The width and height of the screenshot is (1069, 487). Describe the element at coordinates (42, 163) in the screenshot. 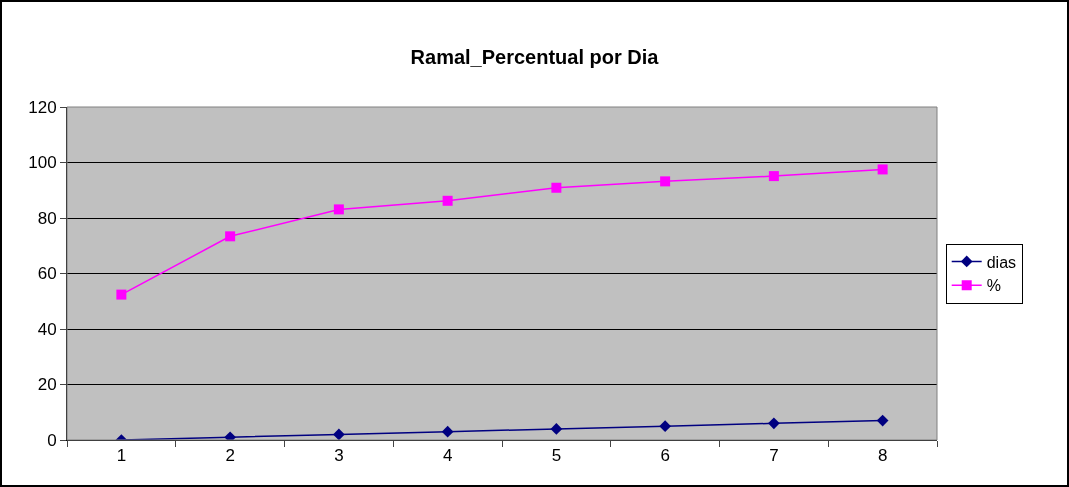

I see `y-tick-label: 100` at that location.